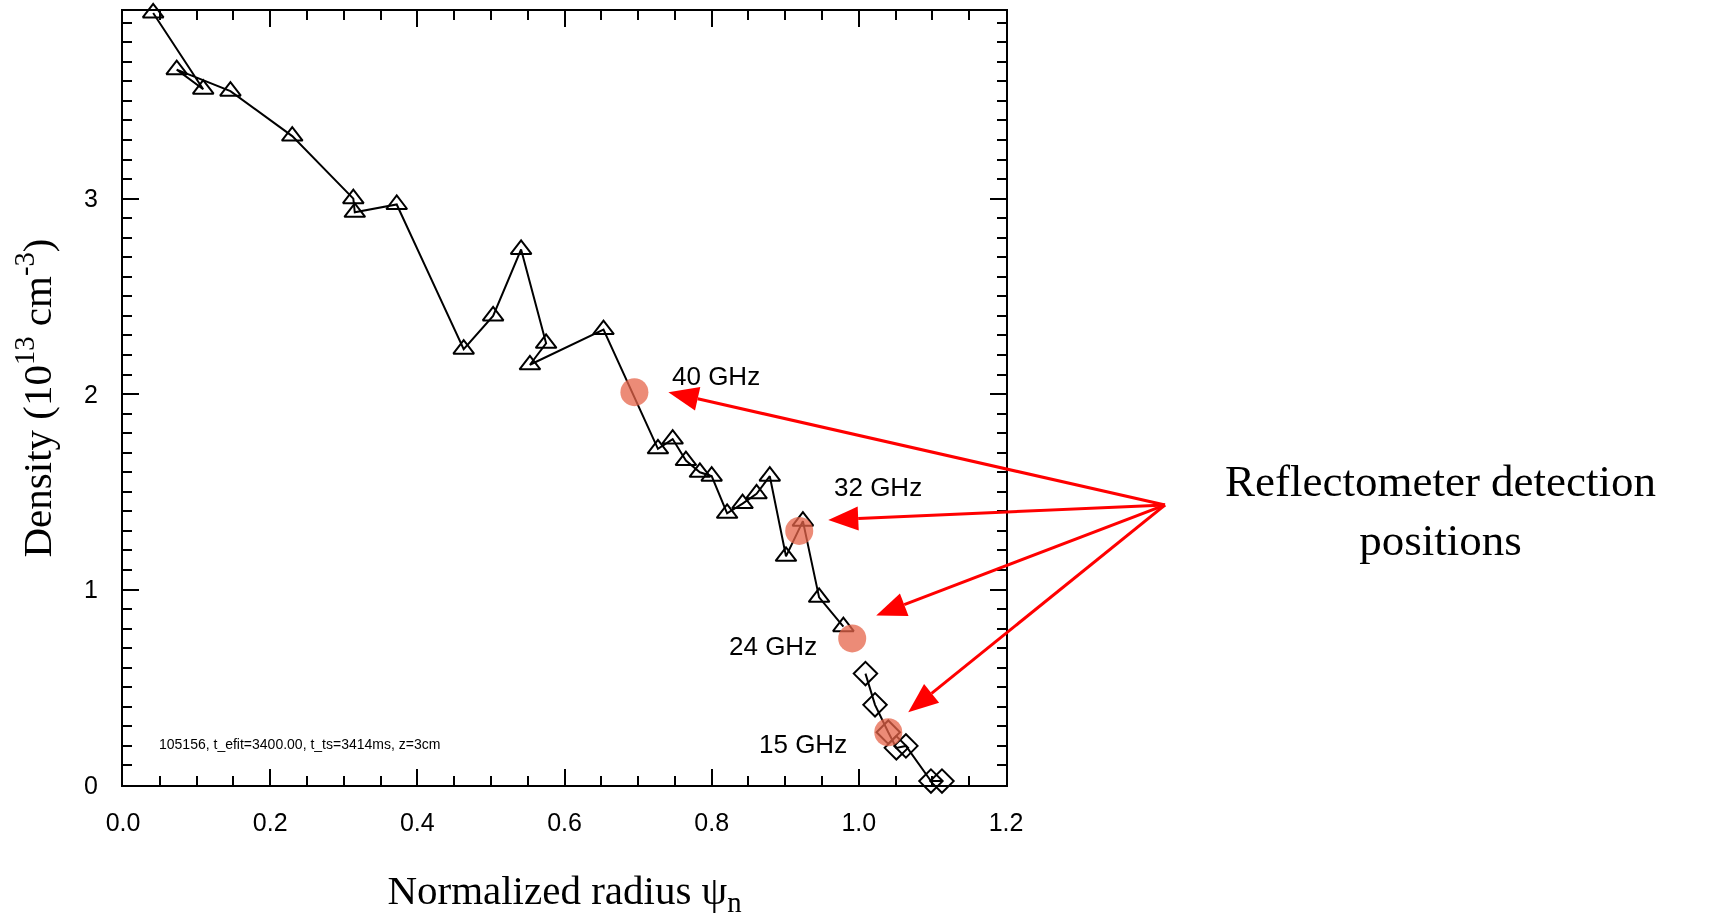  I want to click on annotation: 15 GHz, so click(803, 744).